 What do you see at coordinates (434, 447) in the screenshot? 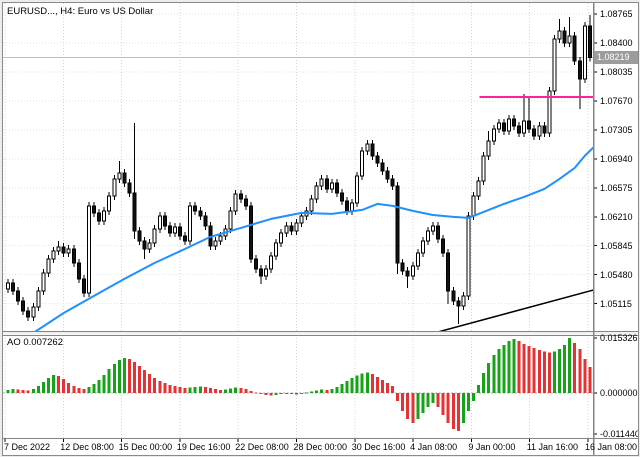
I see `time-axis-label: 4 Jan 08:00` at bounding box center [434, 447].